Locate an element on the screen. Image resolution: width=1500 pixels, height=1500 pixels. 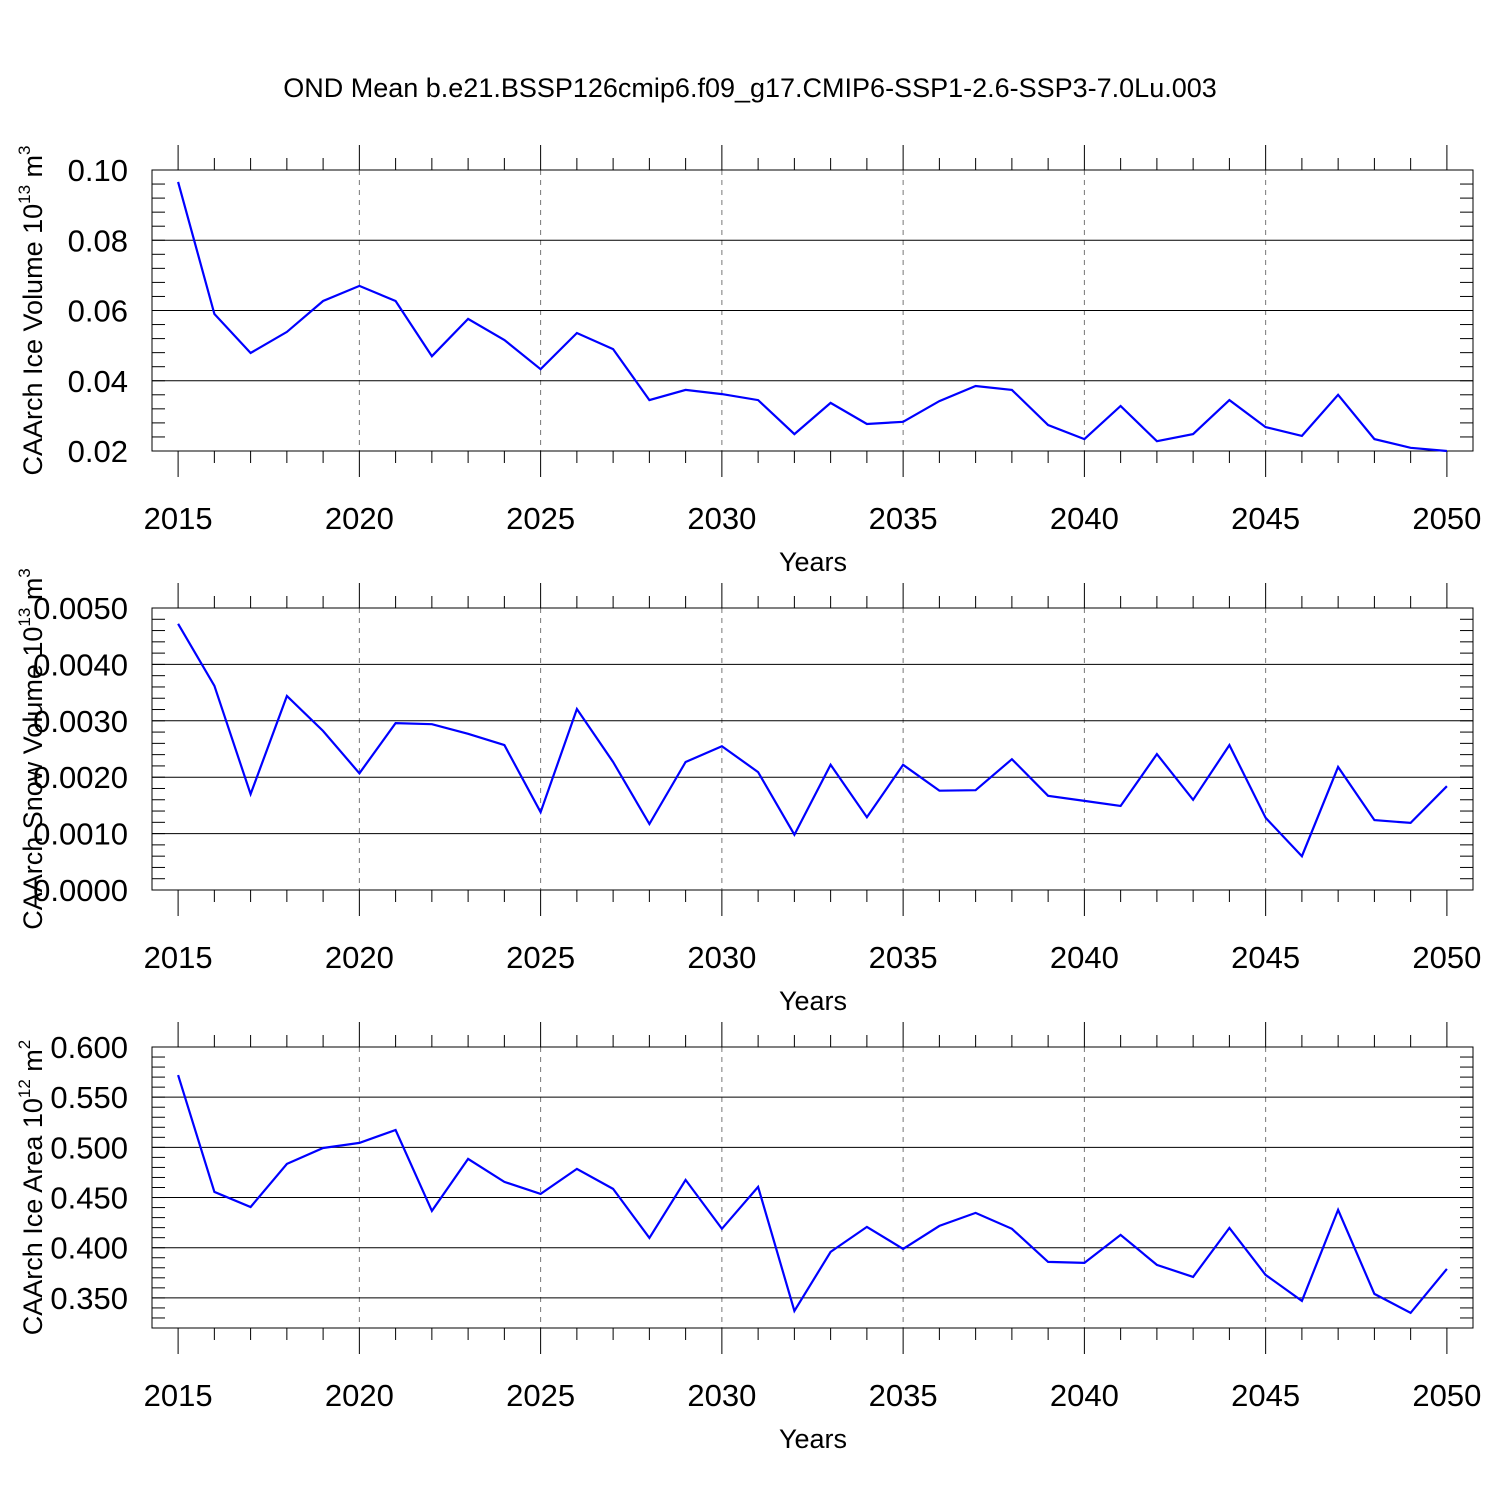
y-tick-label: 0.500 is located at coordinates (89, 1147).